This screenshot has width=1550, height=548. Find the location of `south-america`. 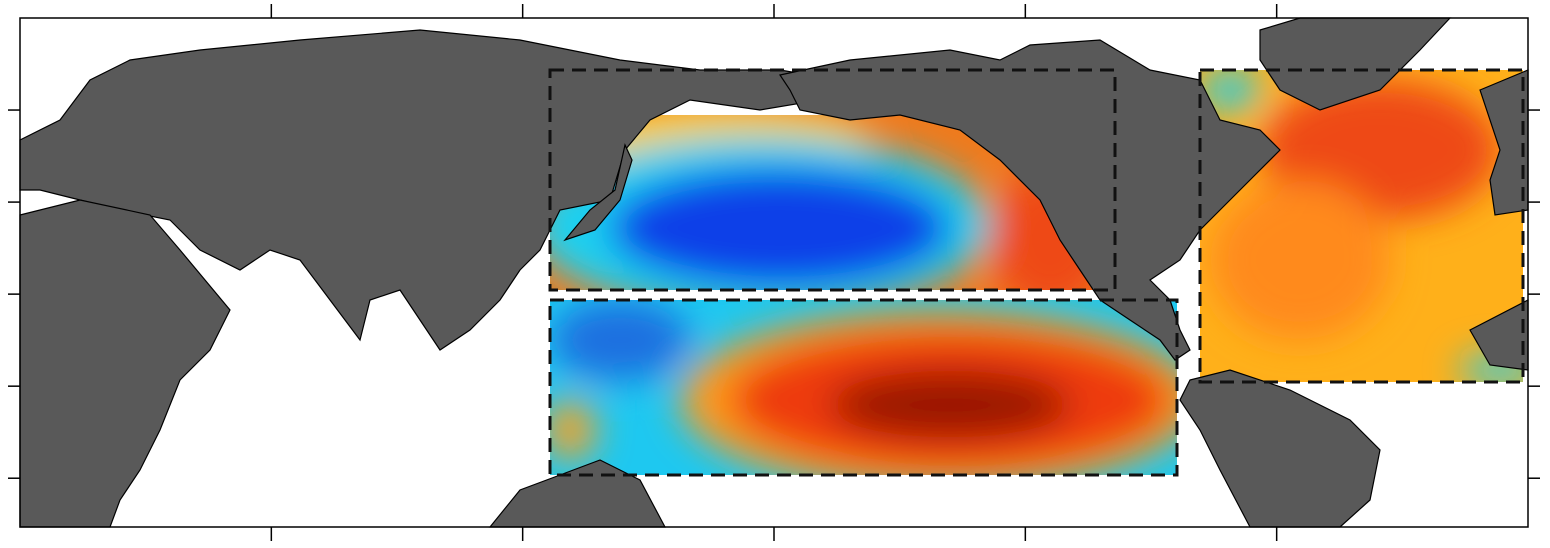

south-america is located at coordinates (1280, 448).